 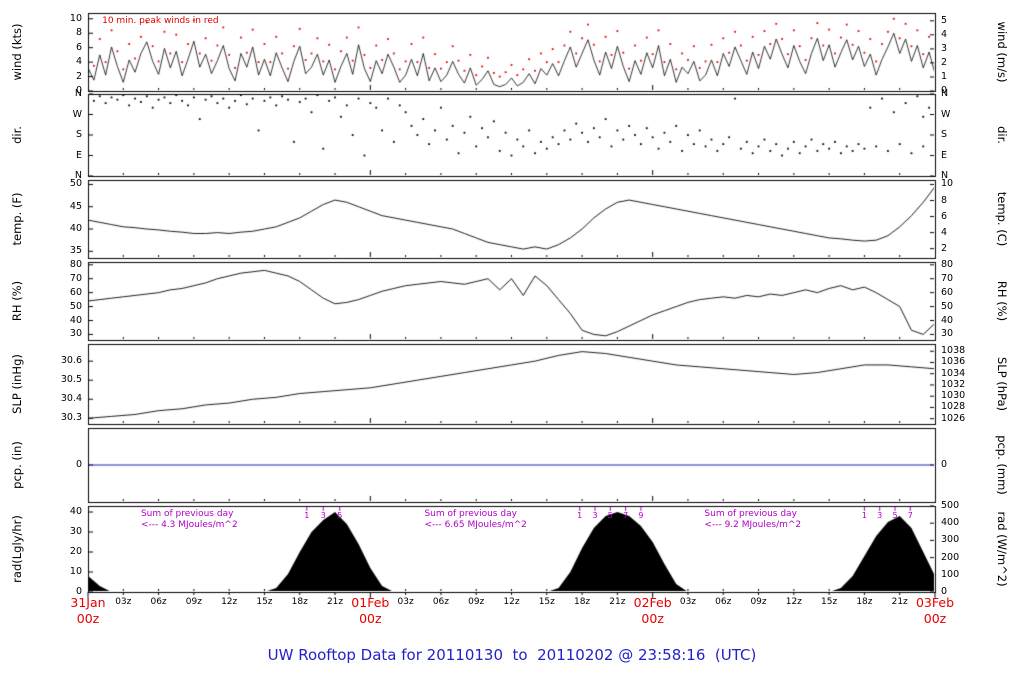 What do you see at coordinates (17, 301) in the screenshot?
I see `axis-title-left: RH (%)` at bounding box center [17, 301].